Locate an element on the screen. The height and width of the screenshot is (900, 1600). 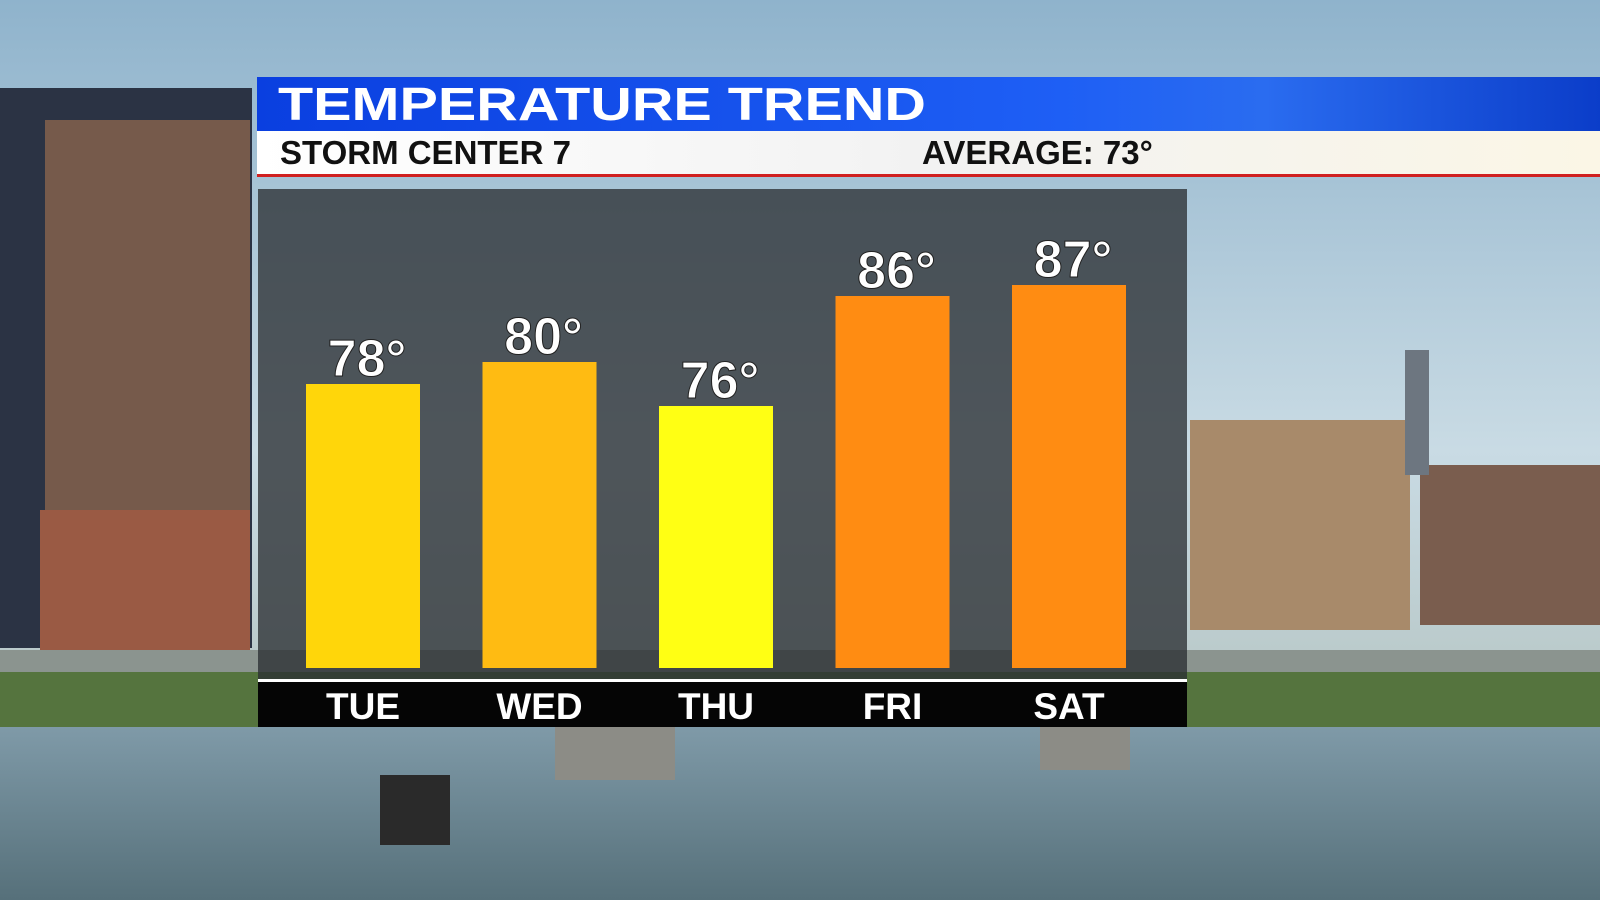
value-label: 78° is located at coordinates (367, 359).